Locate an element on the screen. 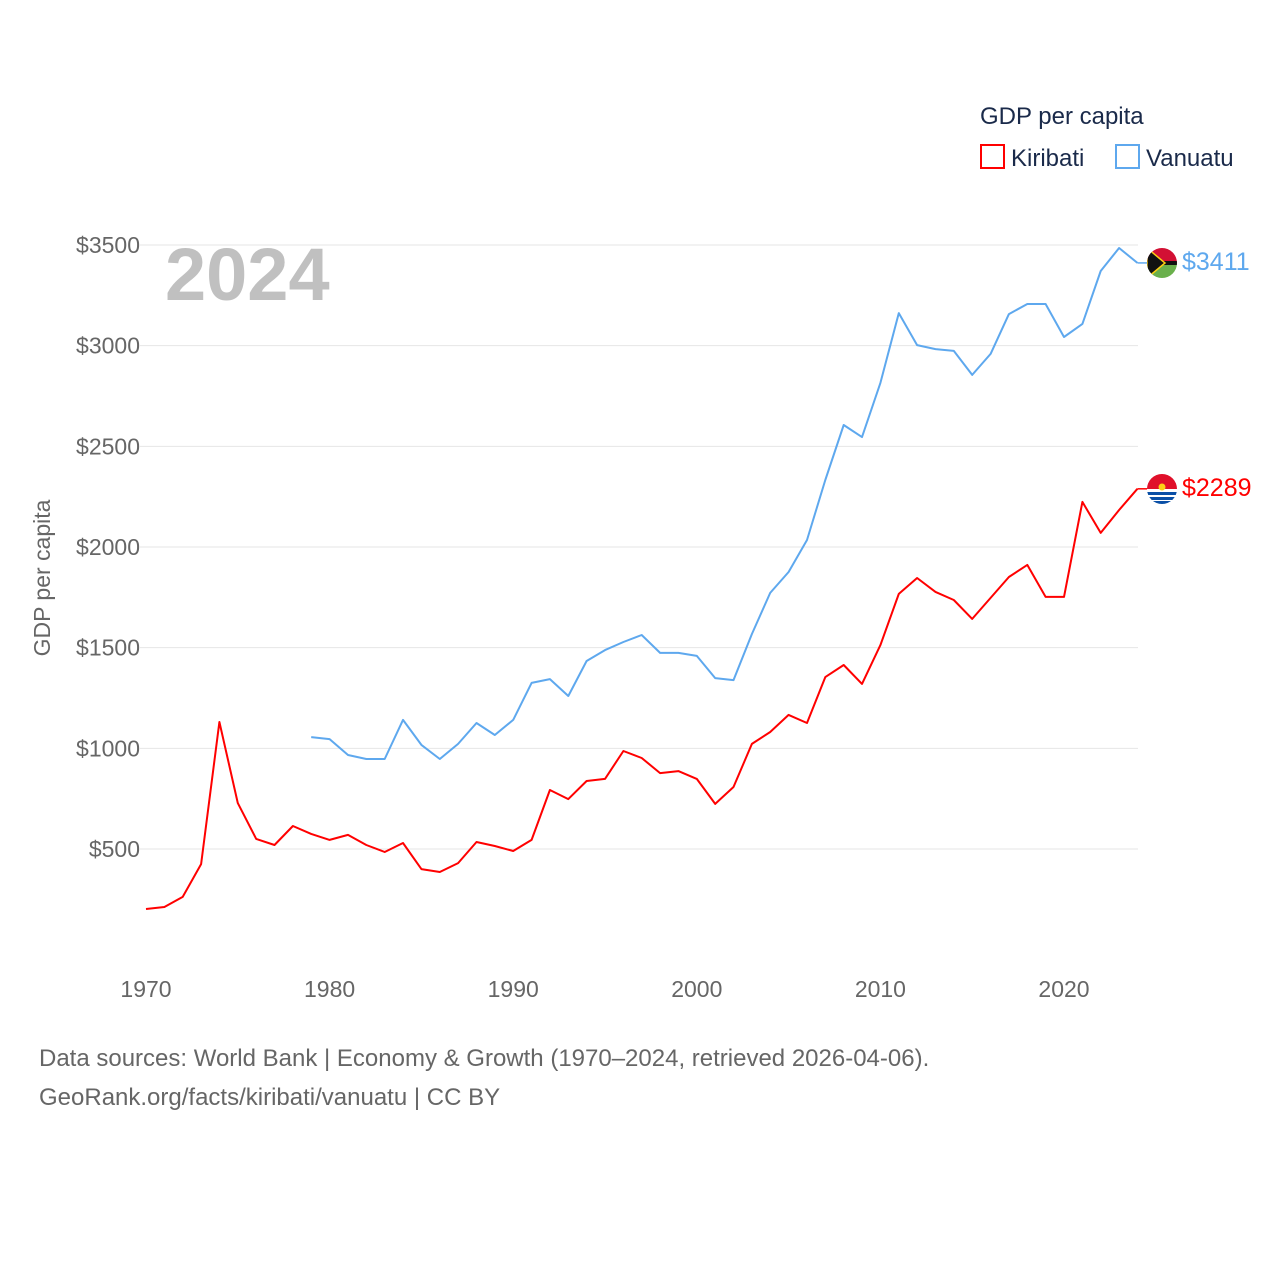 The image size is (1280, 1280). kiribati-flag-icon is located at coordinates (1162, 489).